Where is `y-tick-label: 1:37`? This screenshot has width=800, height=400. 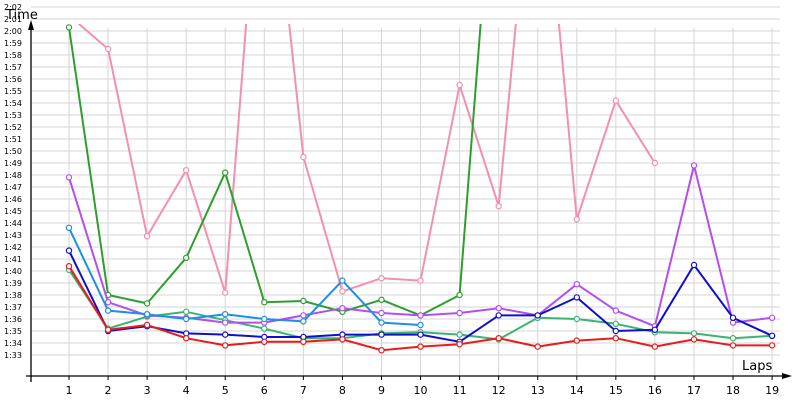
y-tick-label: 1:37 is located at coordinates (13, 307).